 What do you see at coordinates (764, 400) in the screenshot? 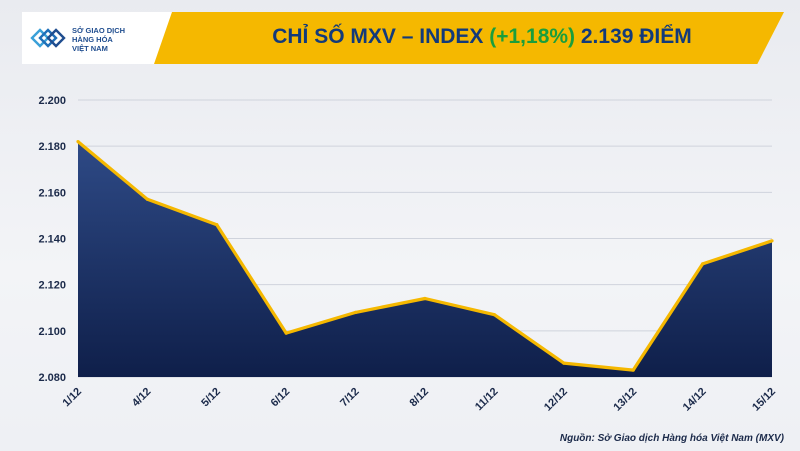
I see `x-tick-label: 15/12` at bounding box center [764, 400].